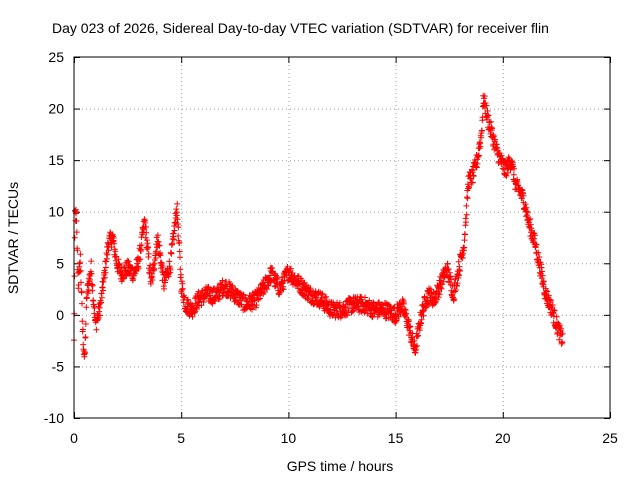  I want to click on x-tick-label: 20, so click(503, 438).